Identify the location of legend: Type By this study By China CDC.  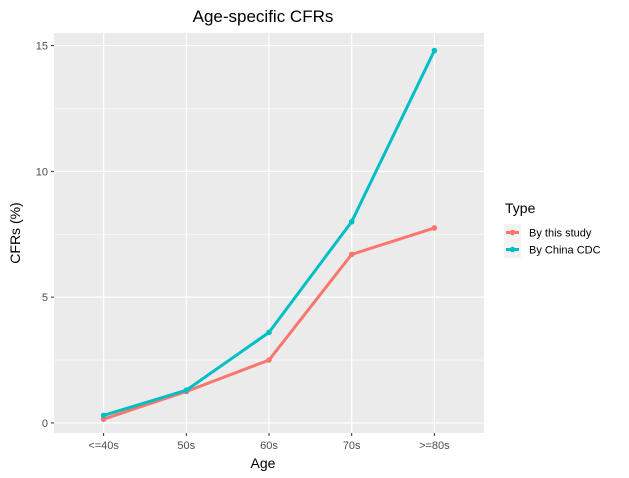
(552, 229).